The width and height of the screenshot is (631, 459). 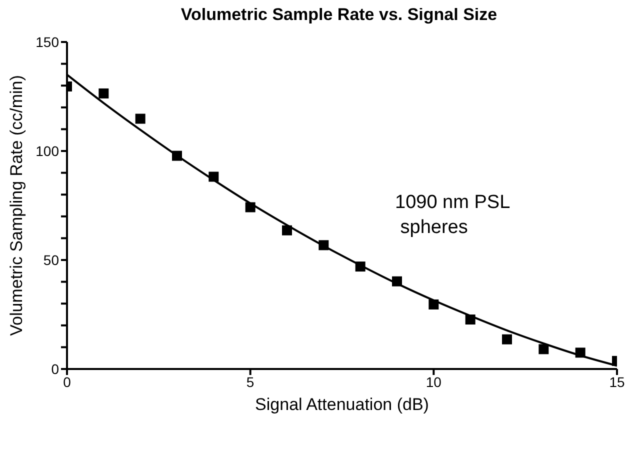 What do you see at coordinates (342, 404) in the screenshot?
I see `x-axis-title: Signal Attenuation (dB)` at bounding box center [342, 404].